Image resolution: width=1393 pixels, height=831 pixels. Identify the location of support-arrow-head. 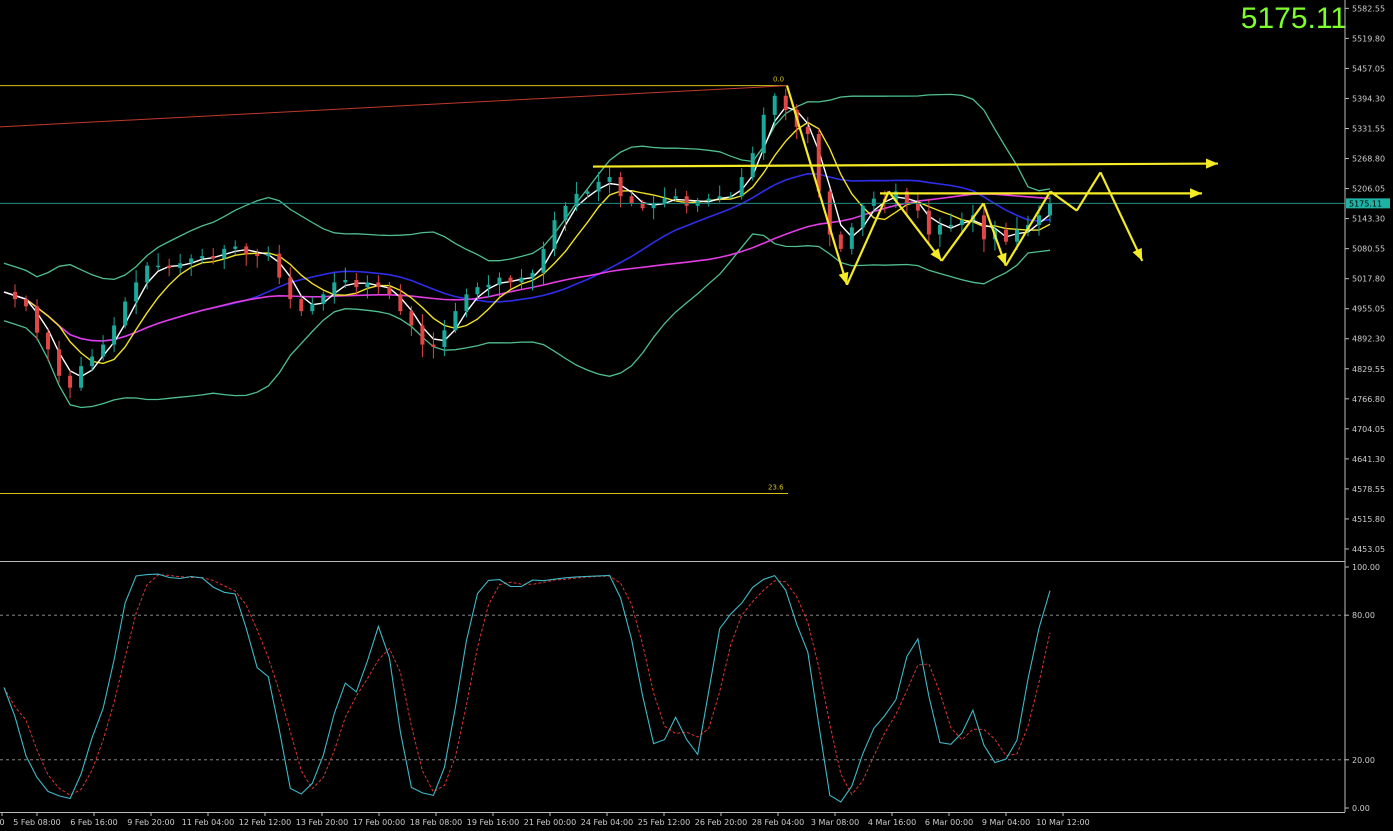
(1196, 193).